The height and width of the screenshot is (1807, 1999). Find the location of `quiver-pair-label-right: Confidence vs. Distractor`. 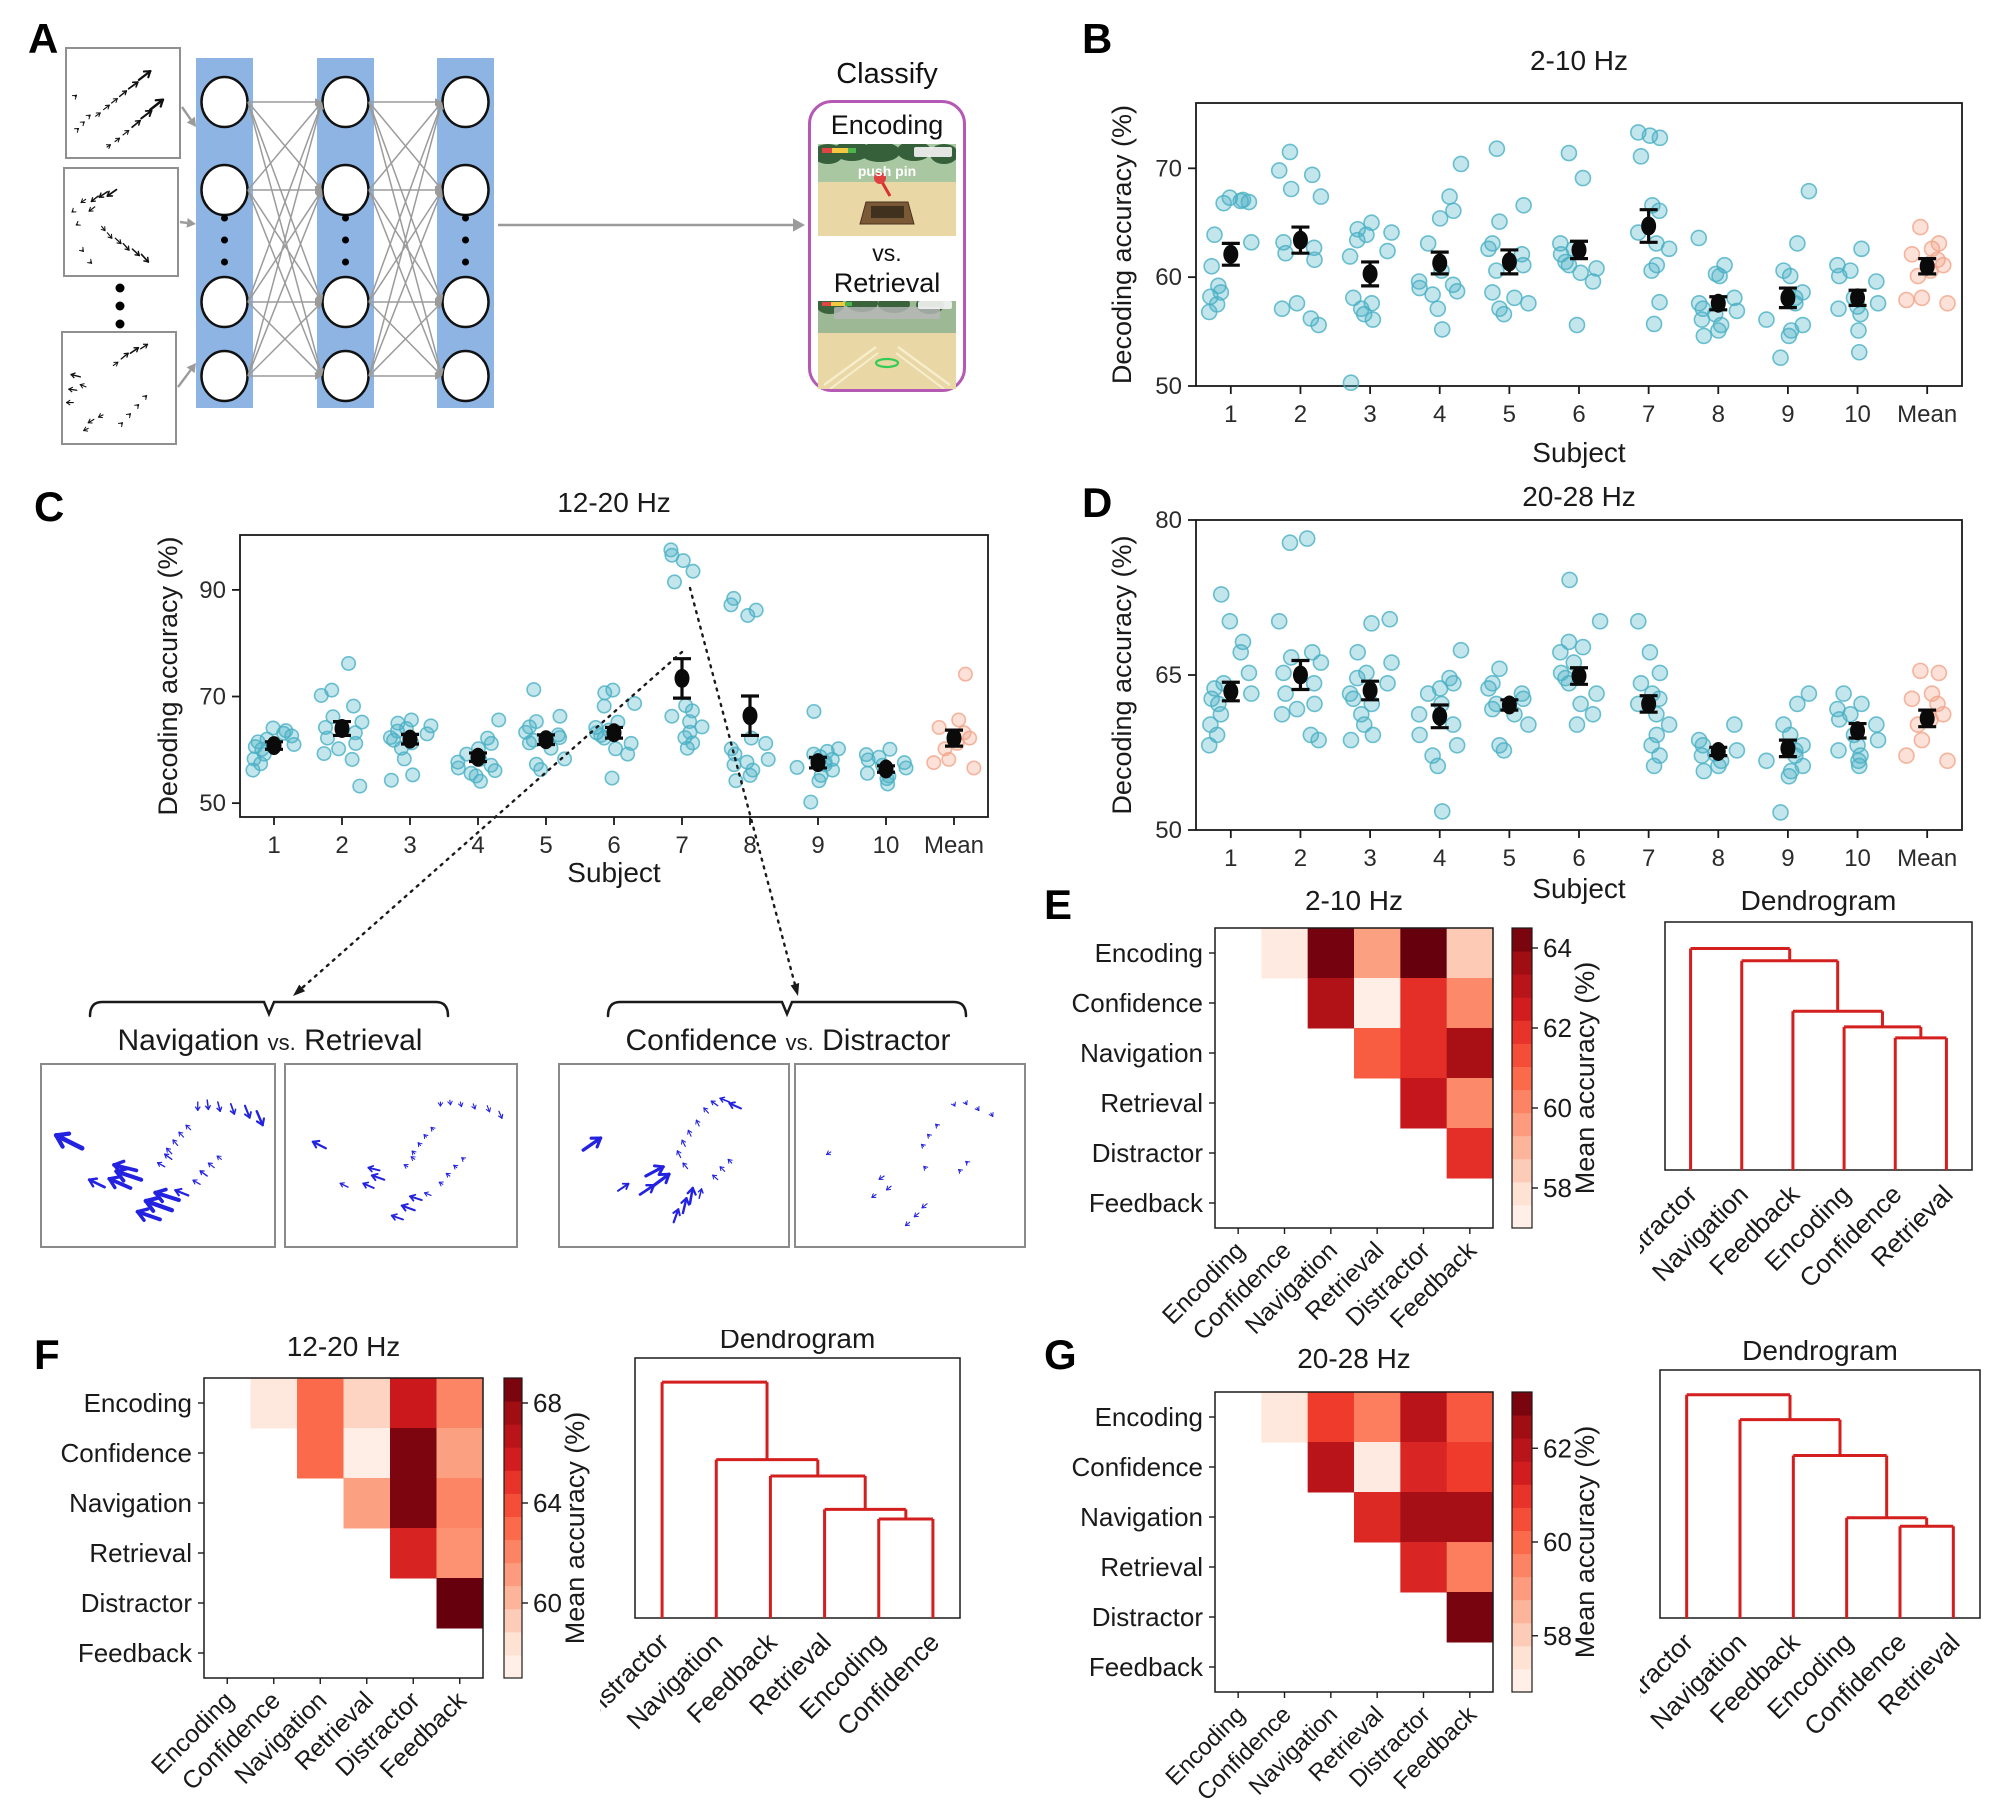

quiver-pair-label-right: Confidence vs. Distractor is located at coordinates (788, 1041).